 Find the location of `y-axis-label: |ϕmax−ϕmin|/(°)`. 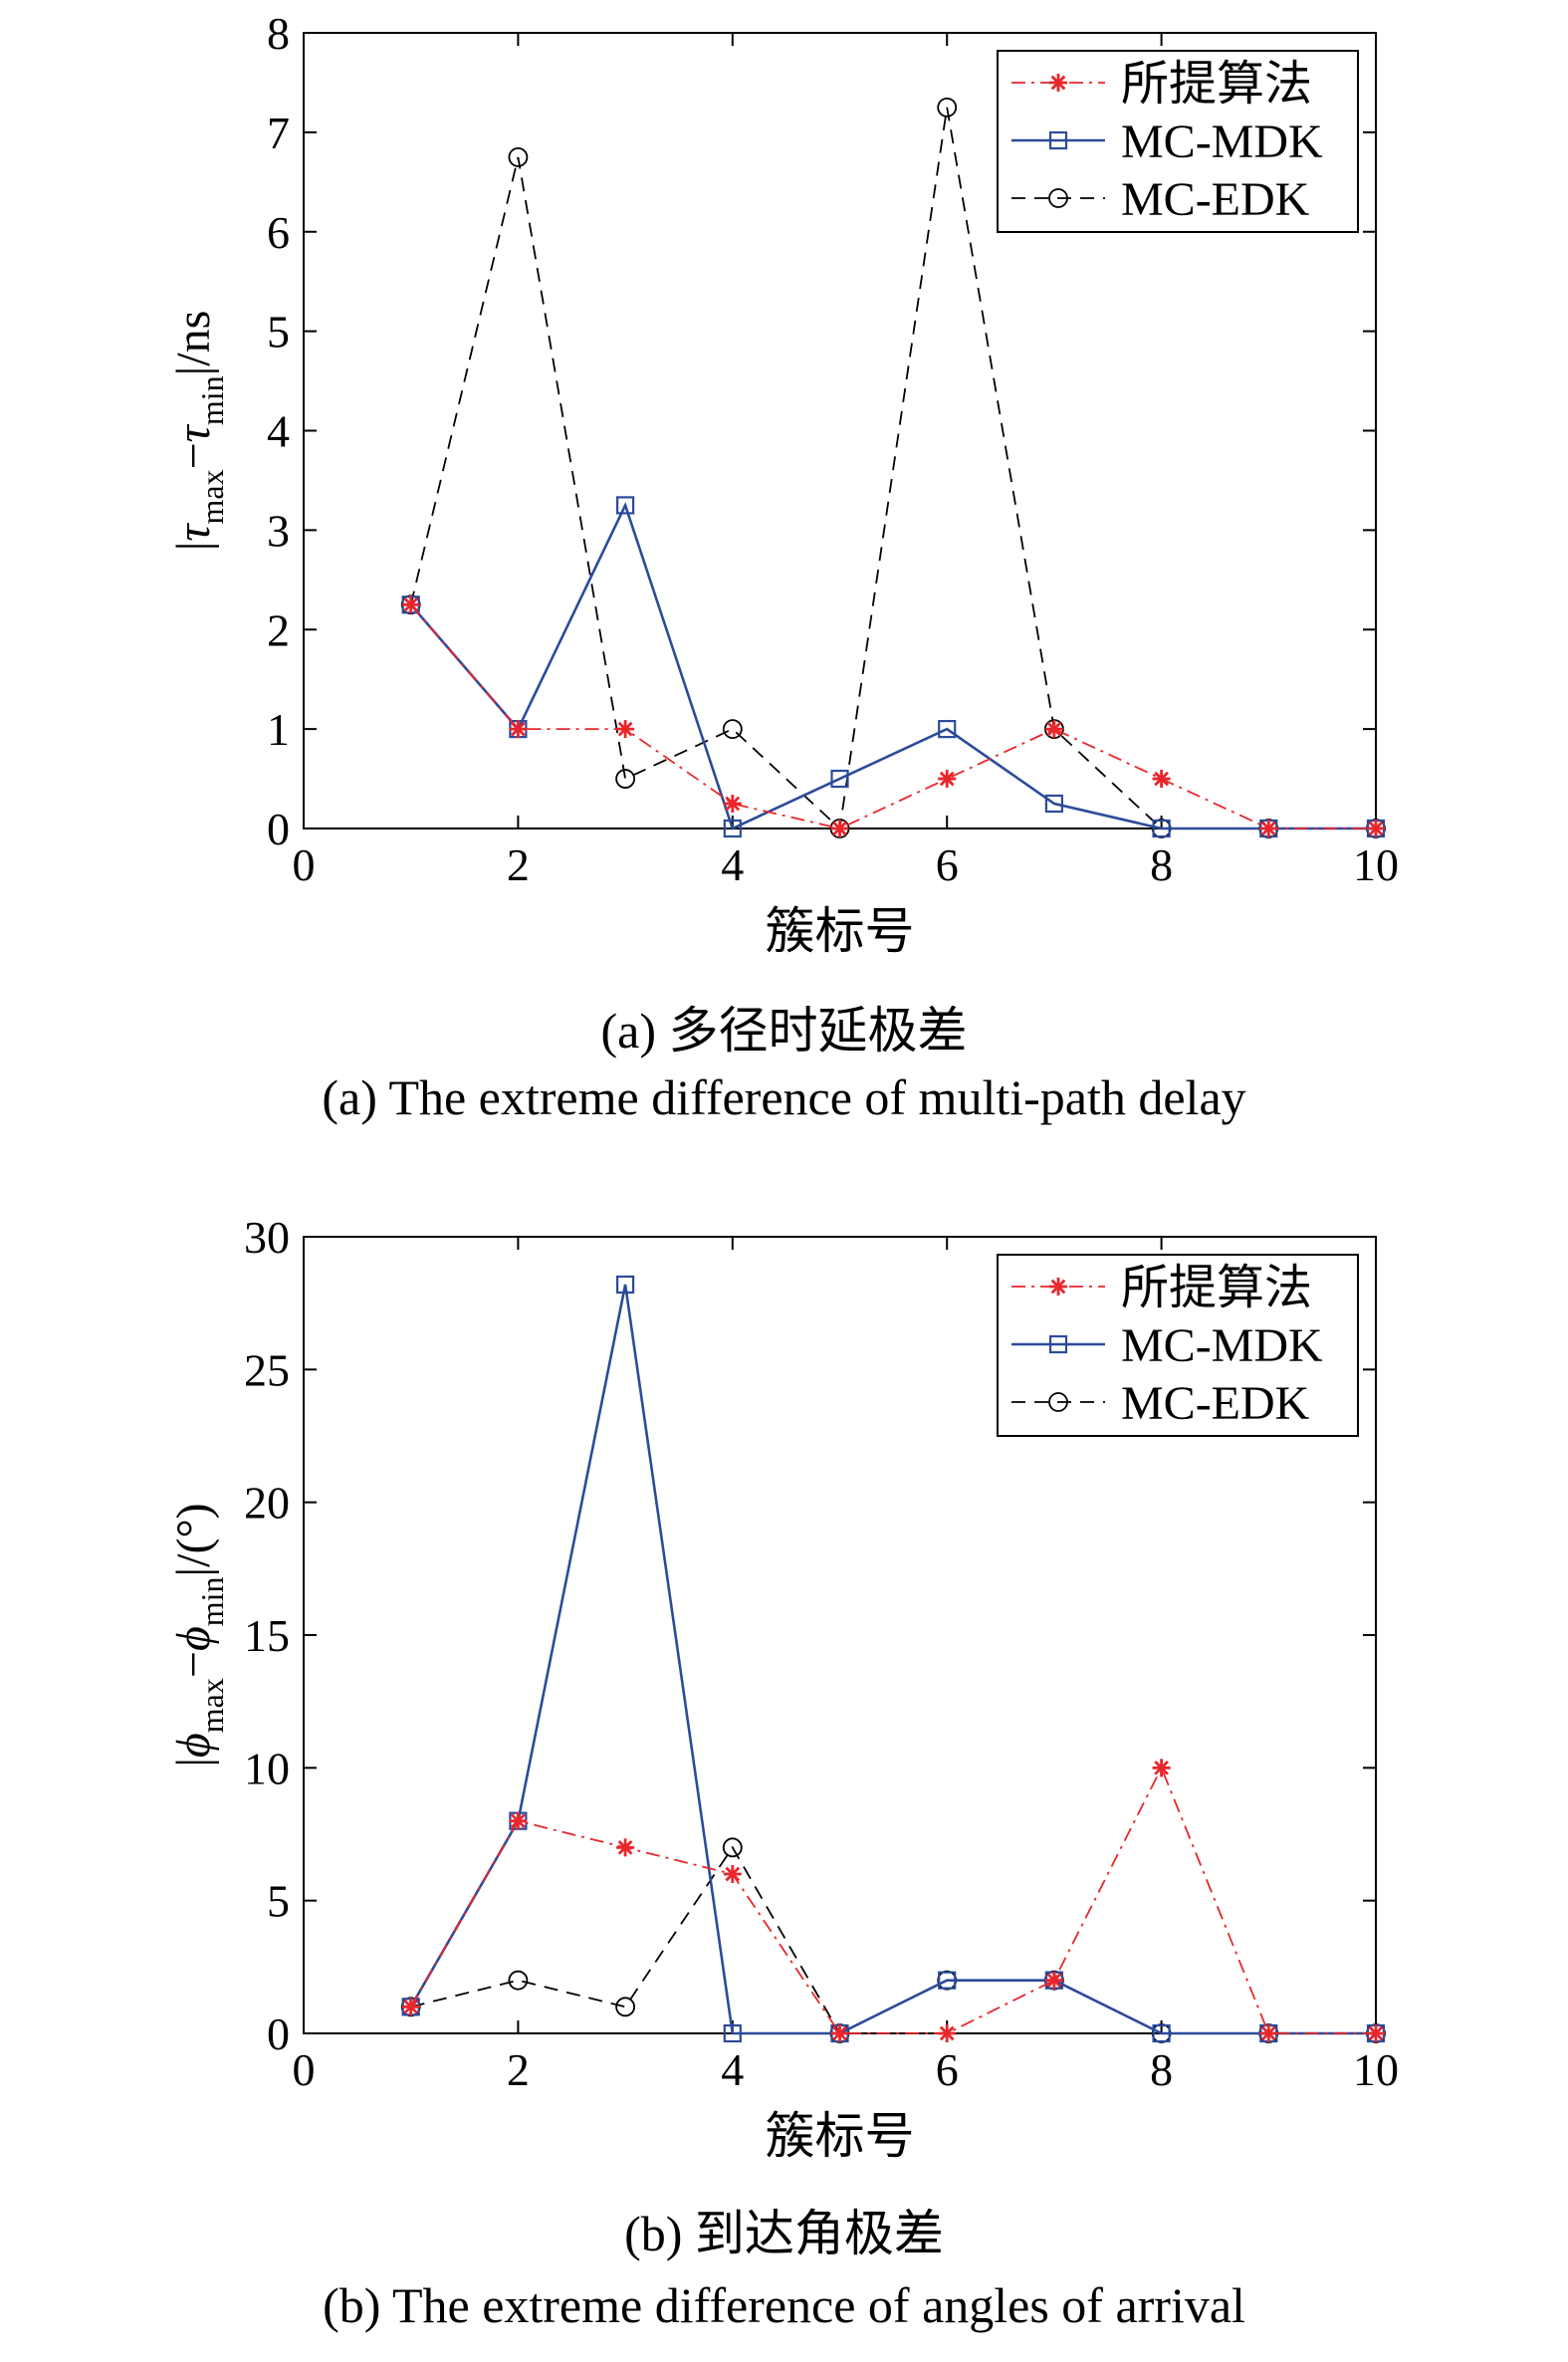

y-axis-label: |ϕmax−ϕmin|/(°) is located at coordinates (198, 1635).